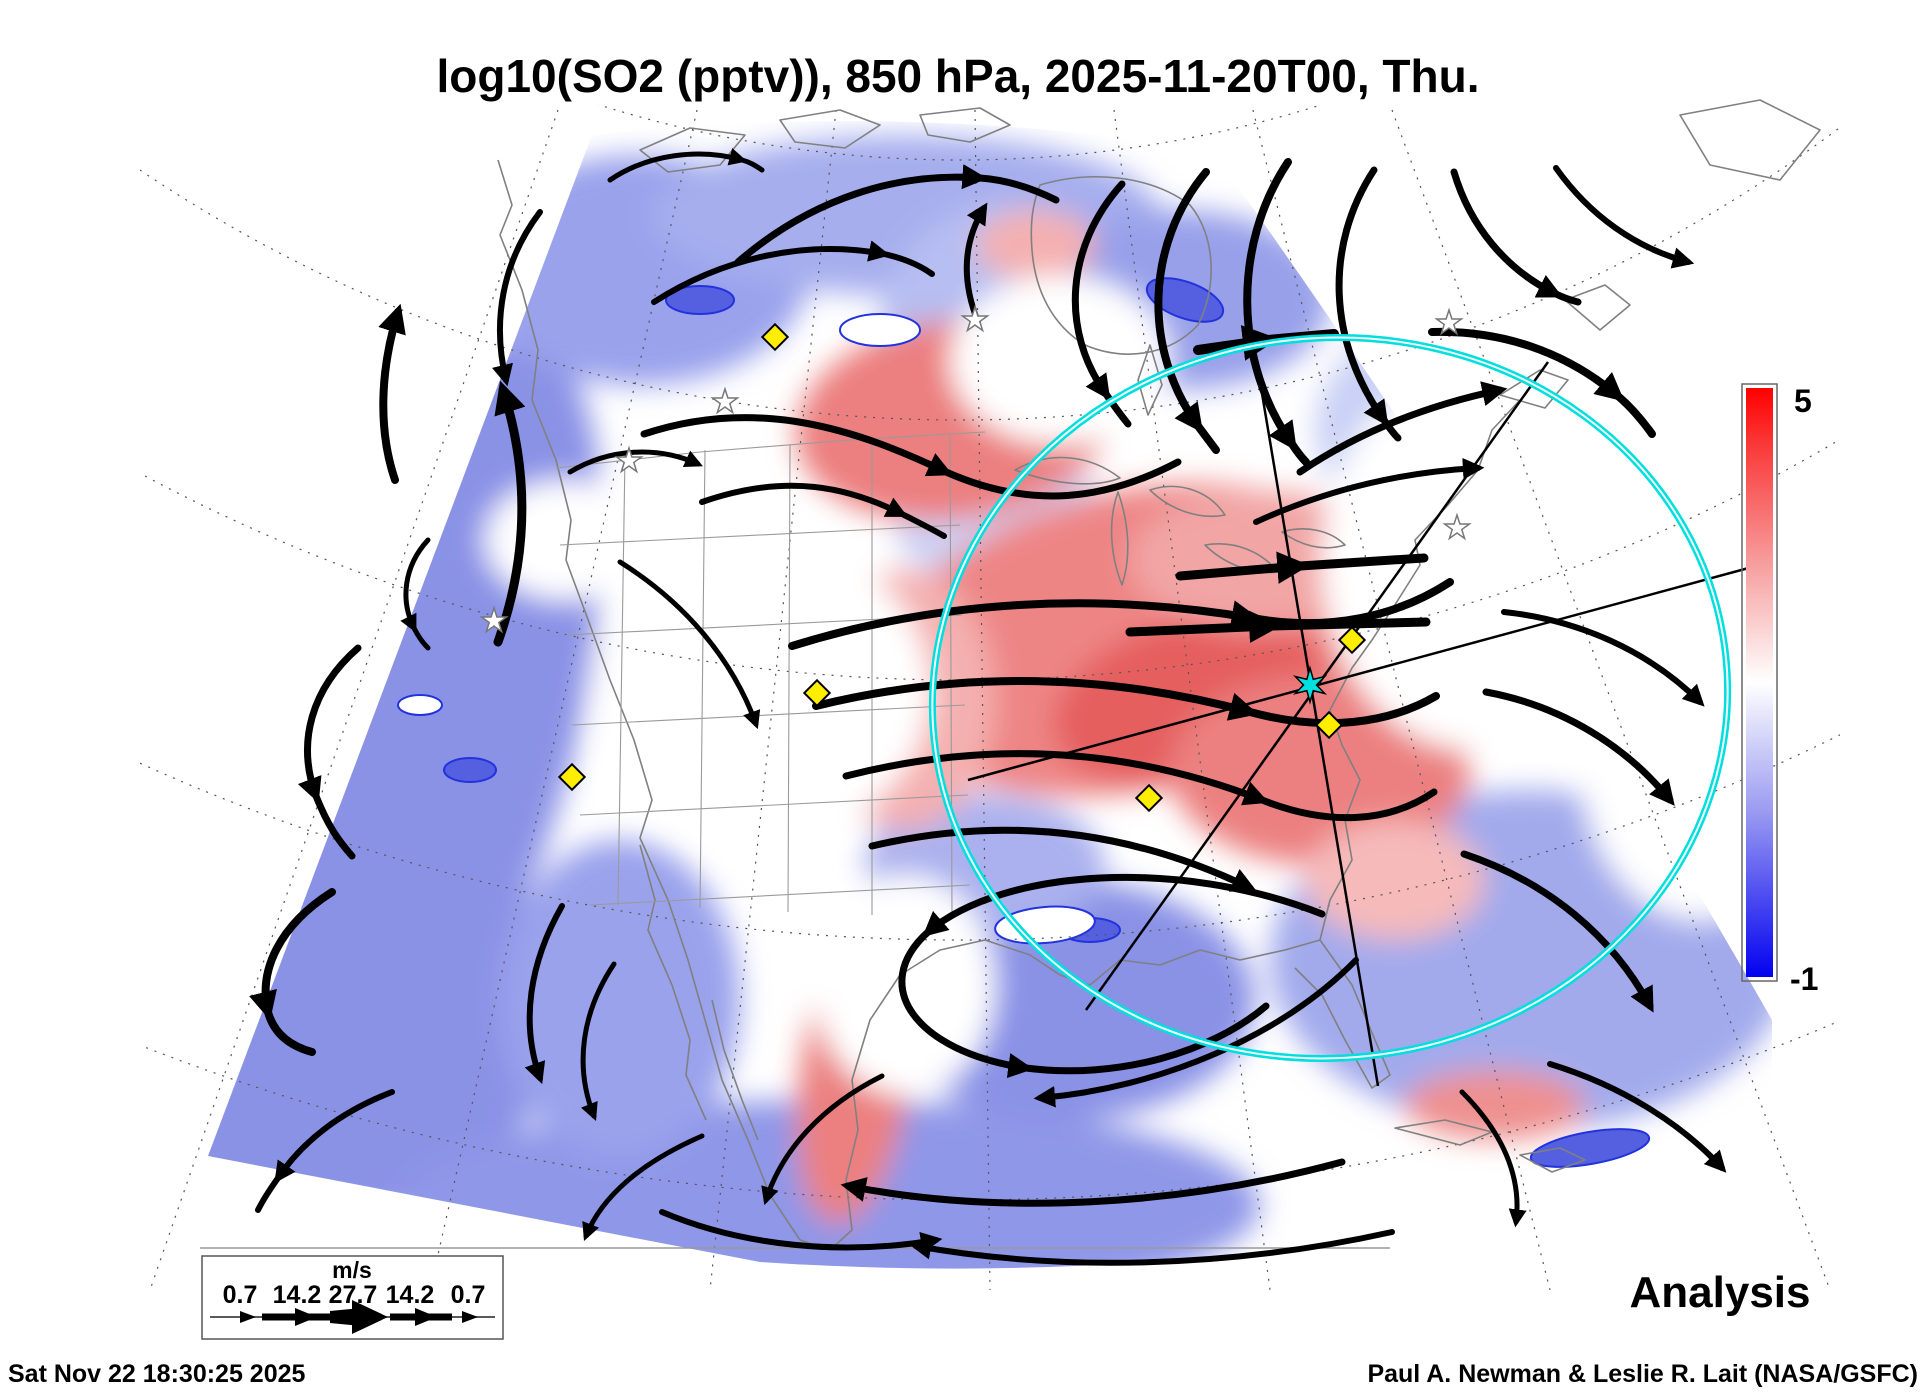 The image size is (1926, 1394). Describe the element at coordinates (1804, 979) in the screenshot. I see `colorbar-min-label: -1` at that location.